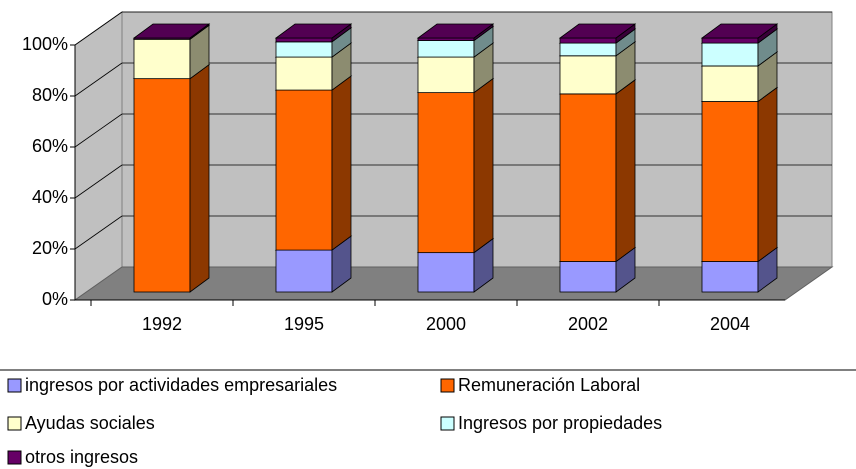  Describe the element at coordinates (50, 95) in the screenshot. I see `y-tick-label: 80%` at that location.